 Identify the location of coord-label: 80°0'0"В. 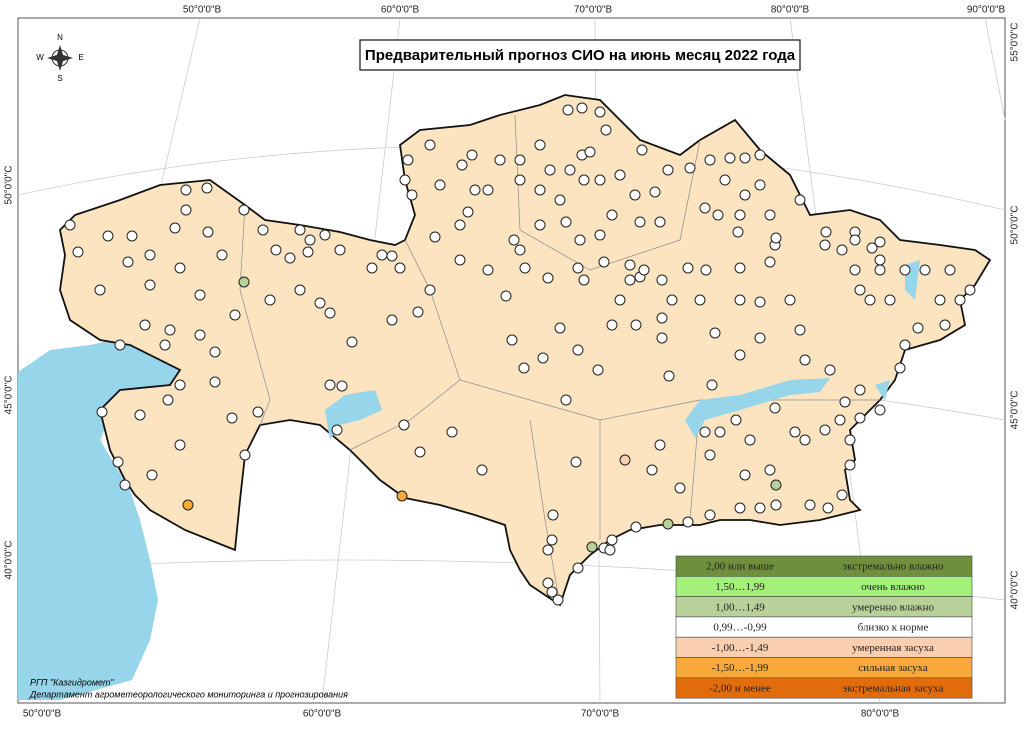
(790, 10).